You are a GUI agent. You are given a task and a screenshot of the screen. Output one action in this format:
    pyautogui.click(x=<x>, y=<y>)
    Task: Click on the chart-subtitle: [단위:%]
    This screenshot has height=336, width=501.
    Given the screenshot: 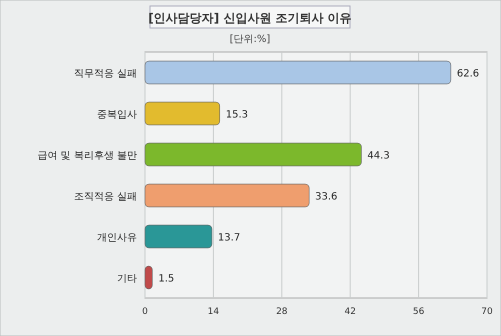 What is the action you would take?
    pyautogui.click(x=250, y=39)
    